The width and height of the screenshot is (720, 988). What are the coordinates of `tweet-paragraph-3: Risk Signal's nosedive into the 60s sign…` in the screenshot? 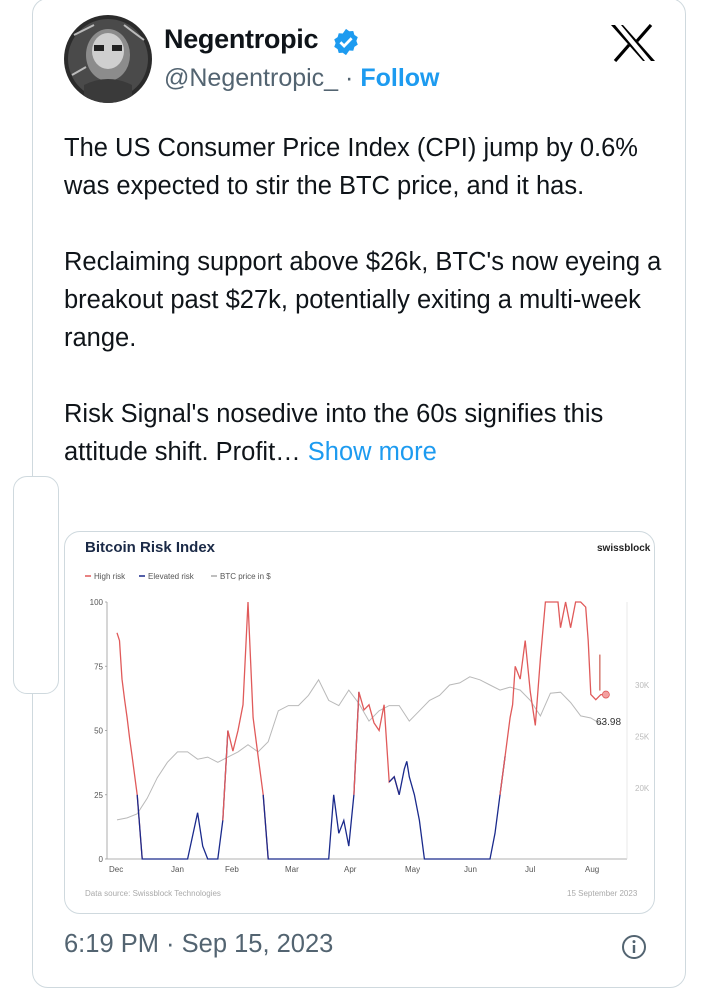 It's located at (369, 433).